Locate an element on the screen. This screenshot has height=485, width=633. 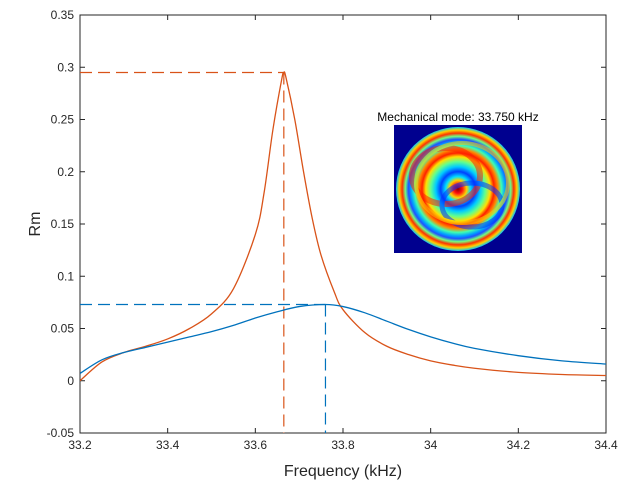
y-tick-label: -0.05 is located at coordinates (61, 433).